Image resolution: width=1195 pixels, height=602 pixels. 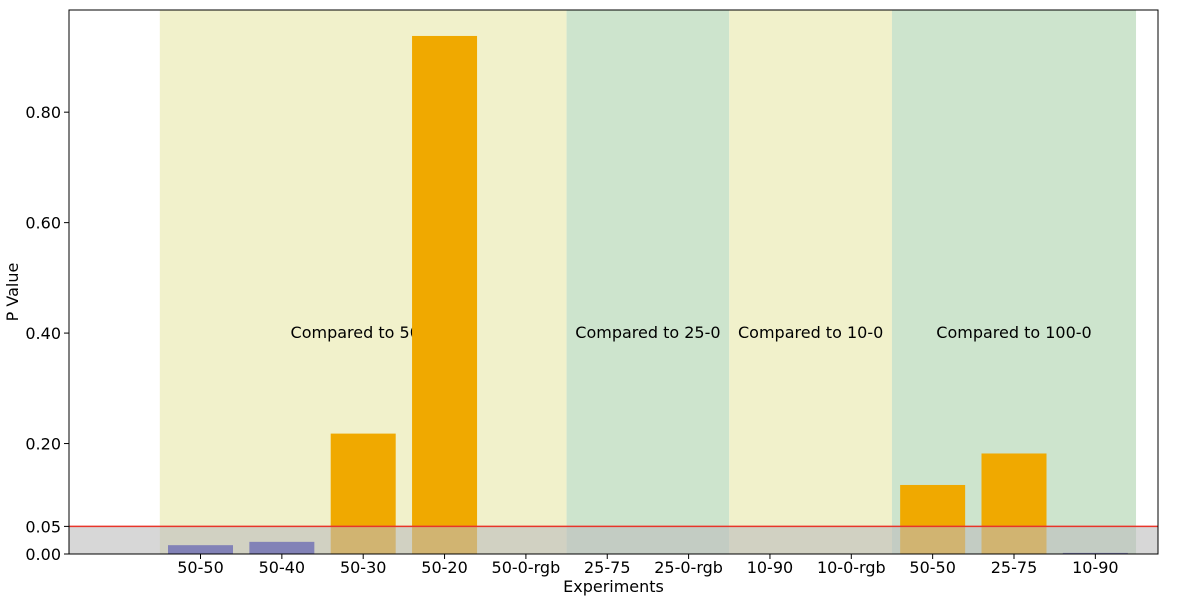 I want to click on x-tick-label-11: 10-90, so click(x=1095, y=567).